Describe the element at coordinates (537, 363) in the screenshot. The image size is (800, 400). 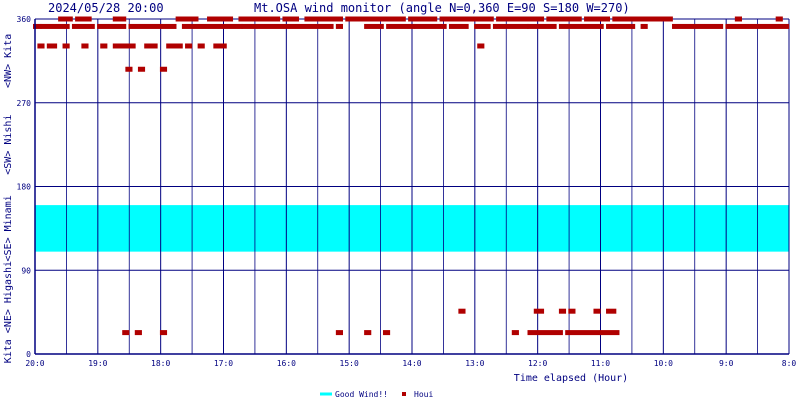
I see `x-tick-label: 12:0` at that location.